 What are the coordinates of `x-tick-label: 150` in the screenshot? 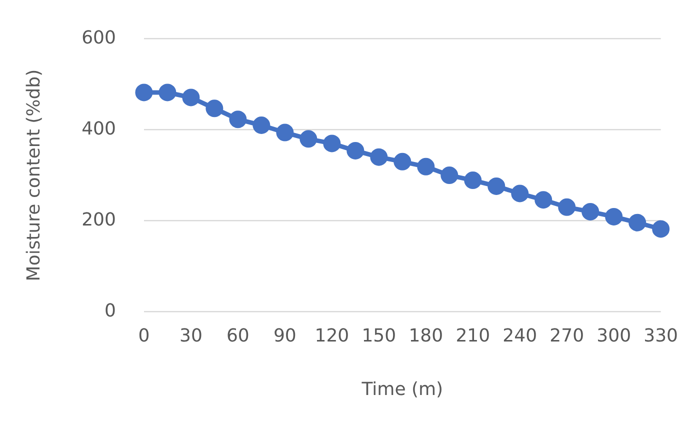 It's located at (379, 335).